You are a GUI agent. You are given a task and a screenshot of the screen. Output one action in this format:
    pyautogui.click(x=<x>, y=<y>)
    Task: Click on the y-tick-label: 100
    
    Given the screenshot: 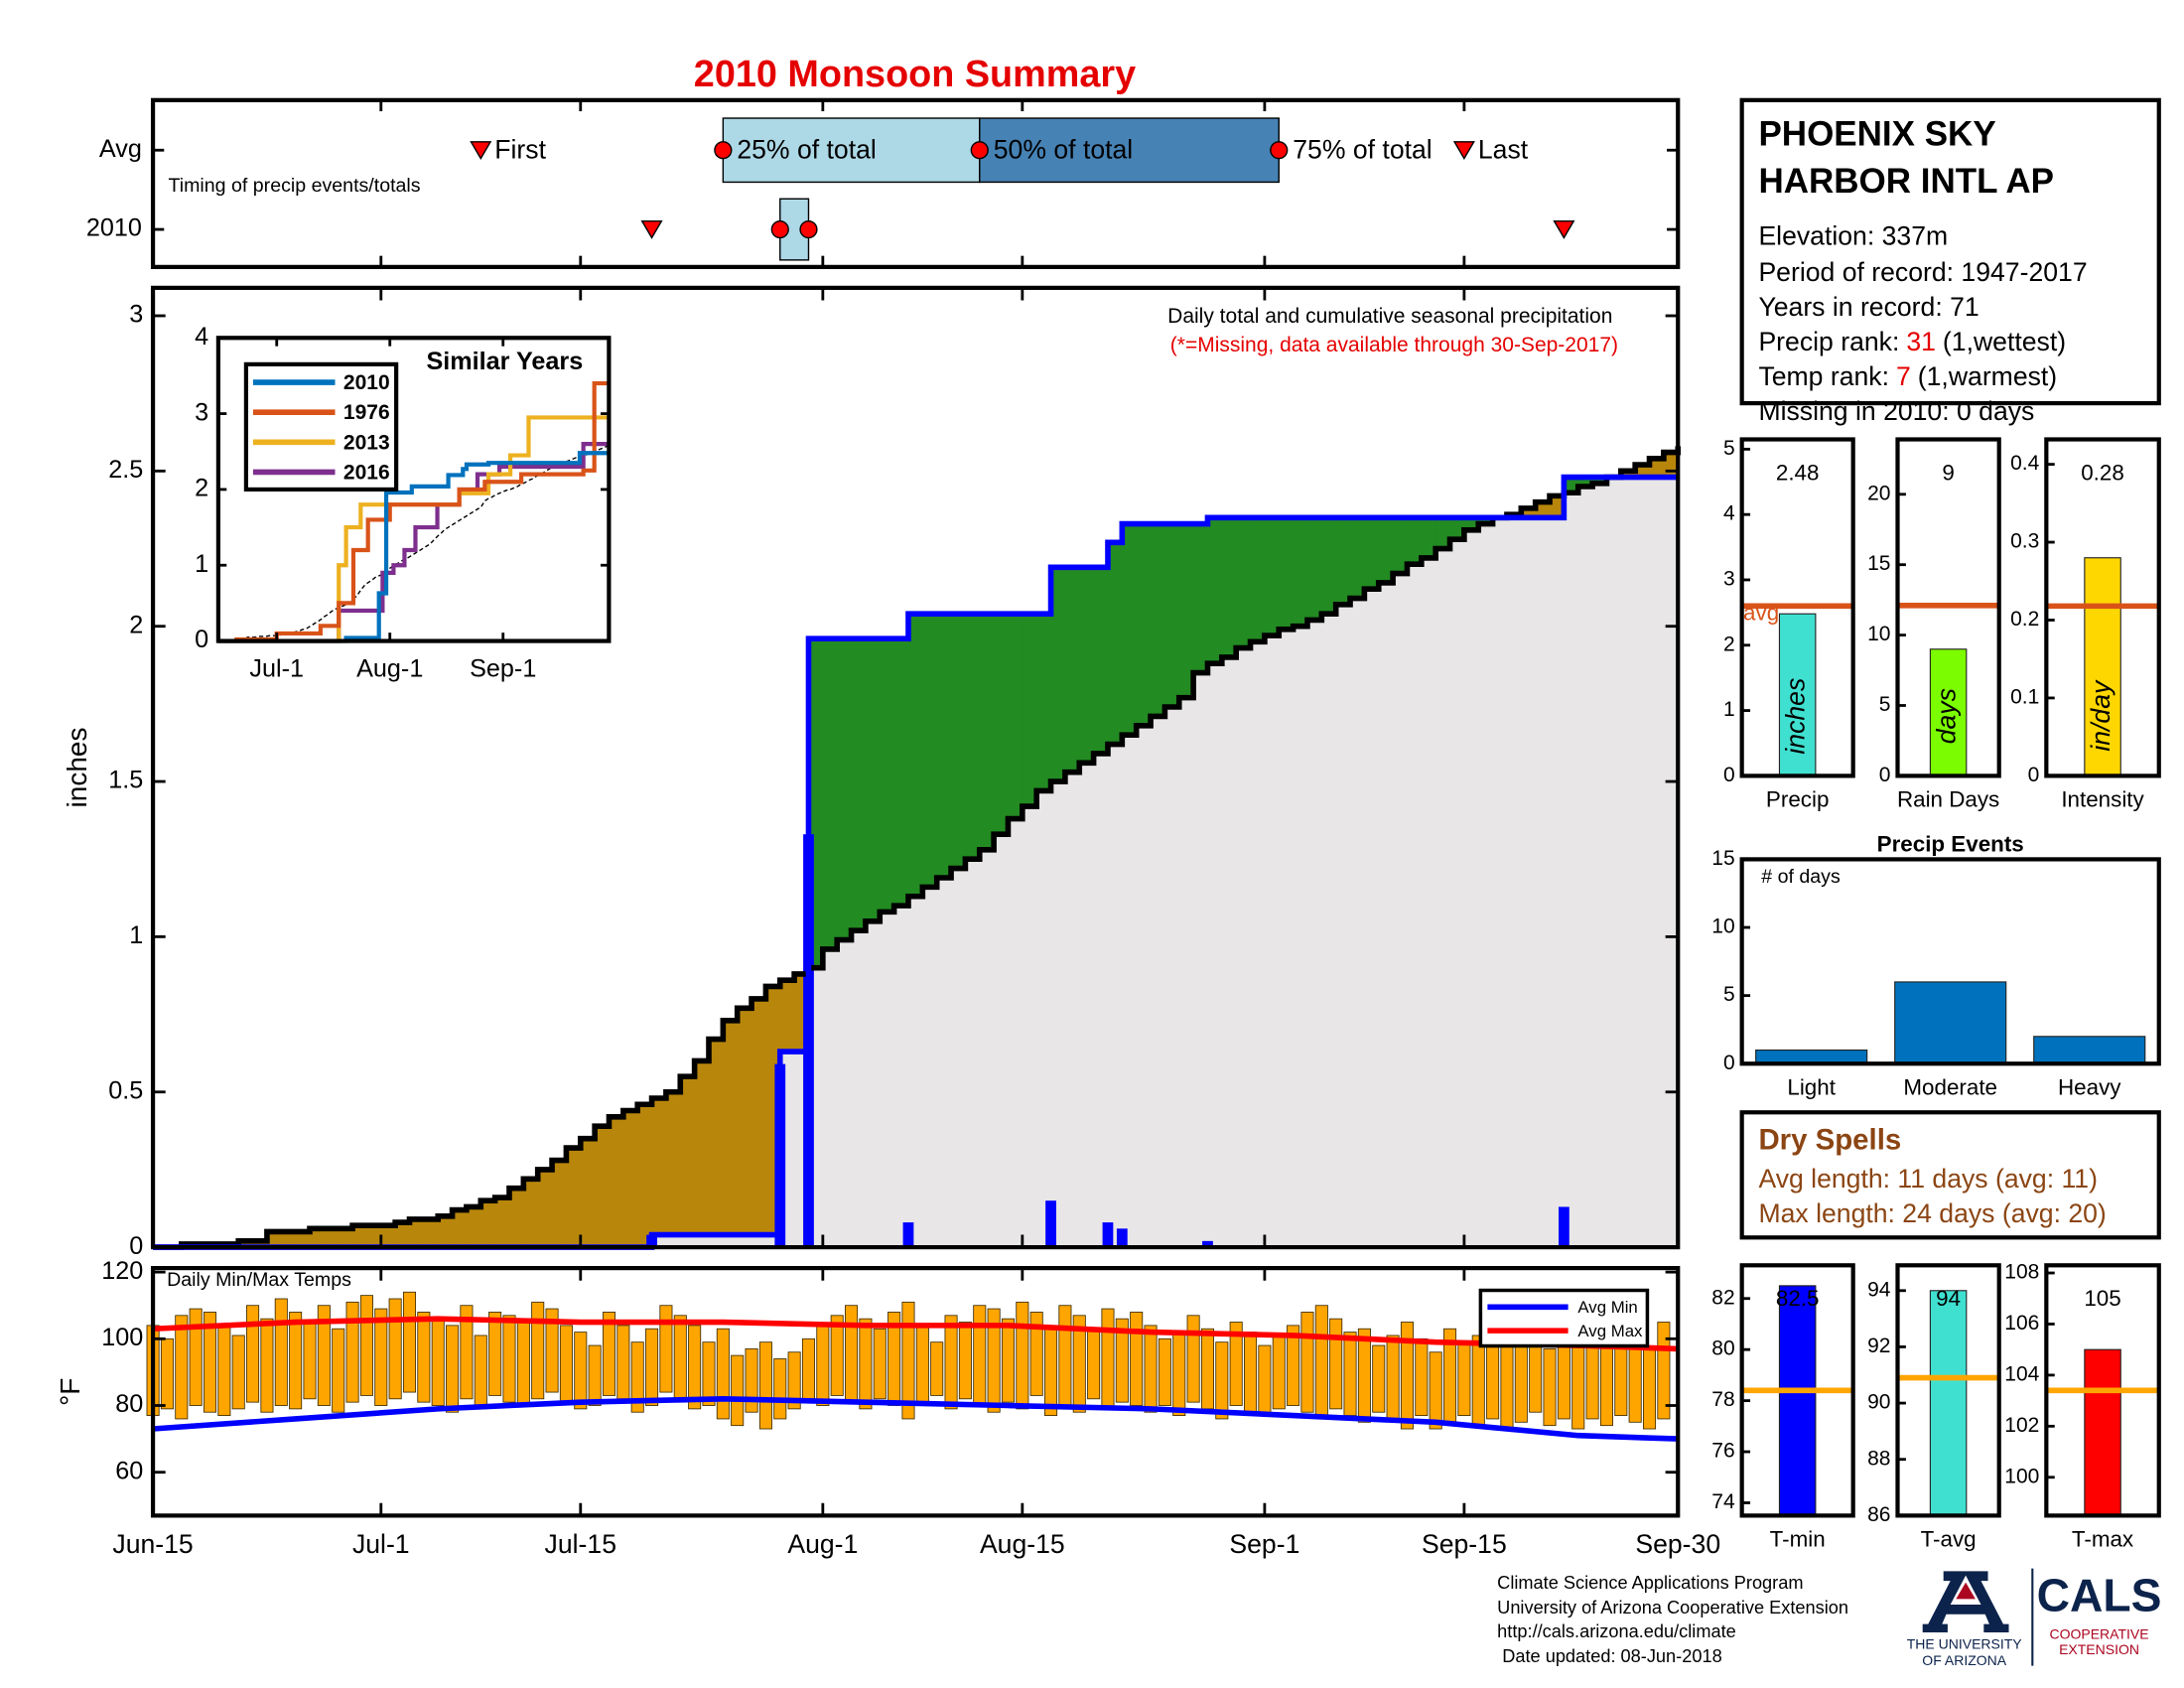 What is the action you would take?
    pyautogui.click(x=122, y=1337)
    